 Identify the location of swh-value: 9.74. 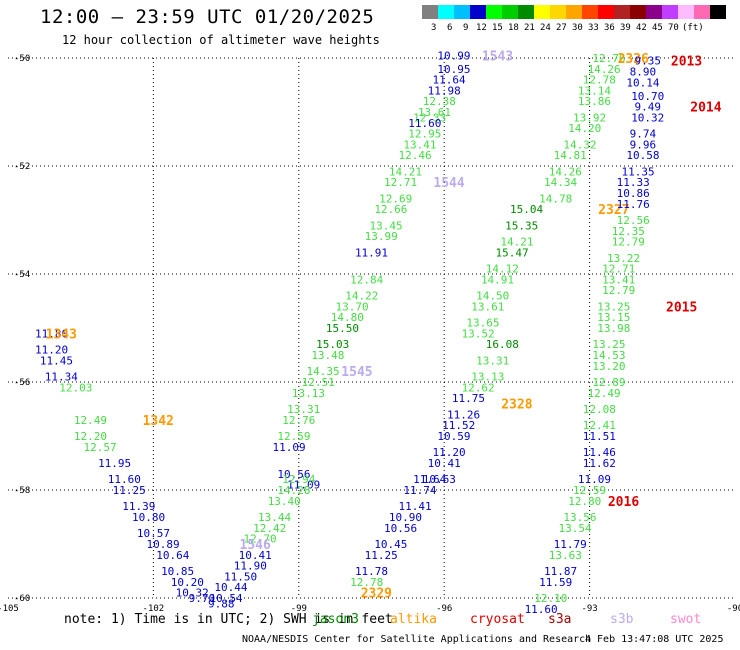
(643, 134).